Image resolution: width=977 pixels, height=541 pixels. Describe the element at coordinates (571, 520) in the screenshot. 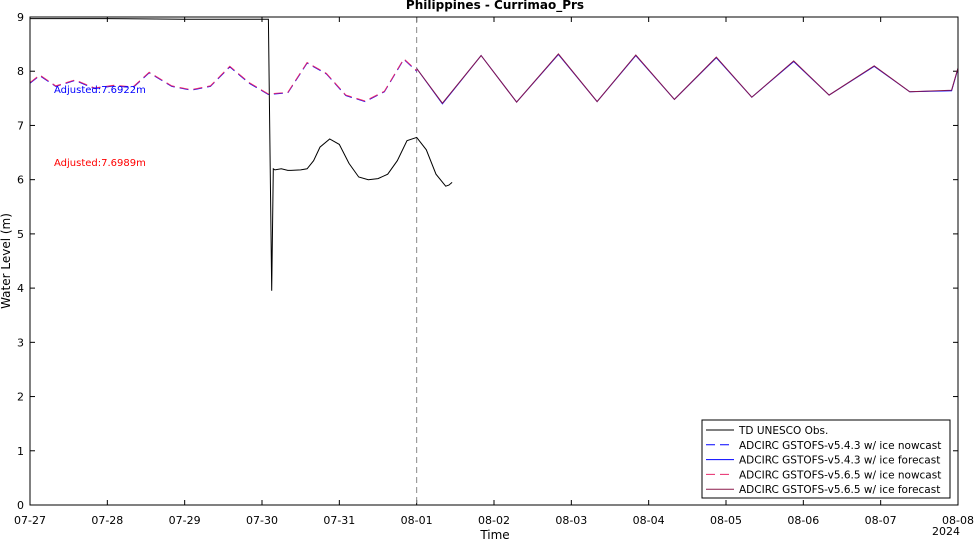

I see `x-tick-label: 08-03` at that location.